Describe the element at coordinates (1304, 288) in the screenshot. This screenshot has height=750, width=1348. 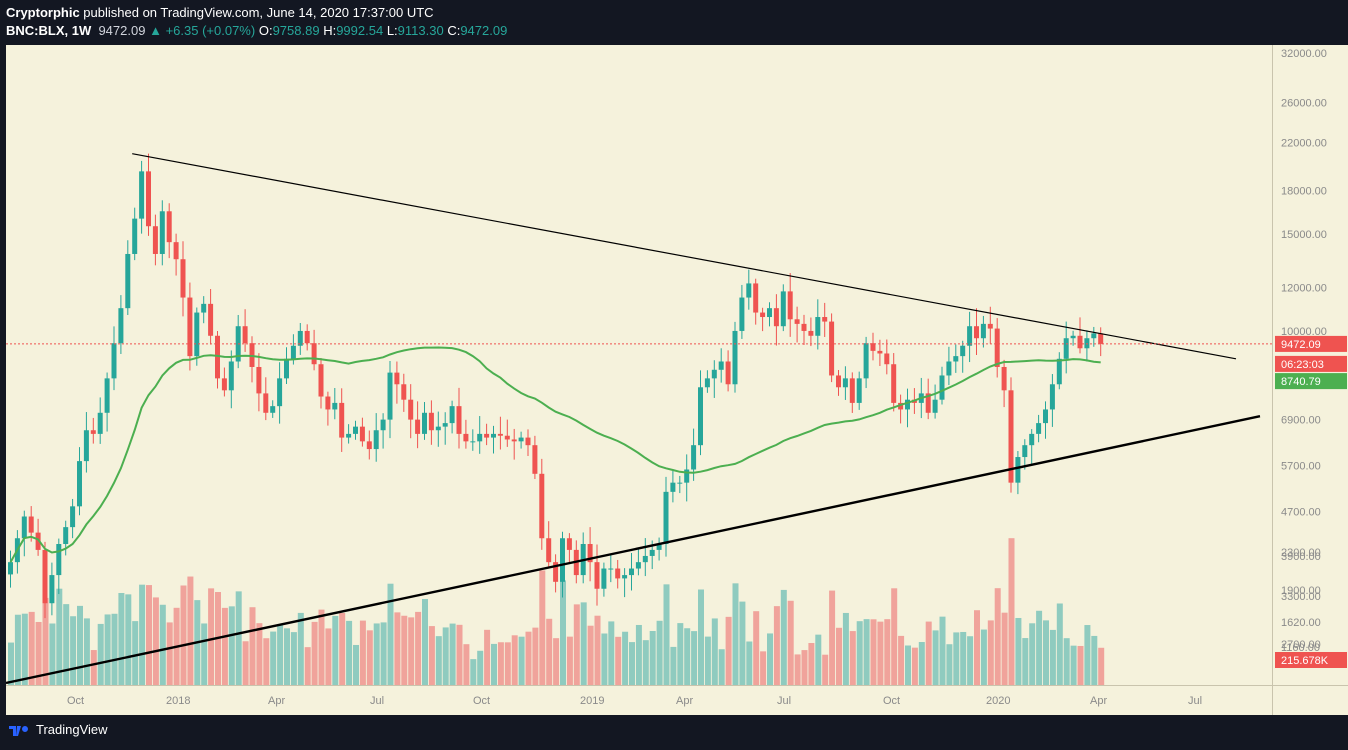
I see `price-tick-5: 12000.00` at that location.